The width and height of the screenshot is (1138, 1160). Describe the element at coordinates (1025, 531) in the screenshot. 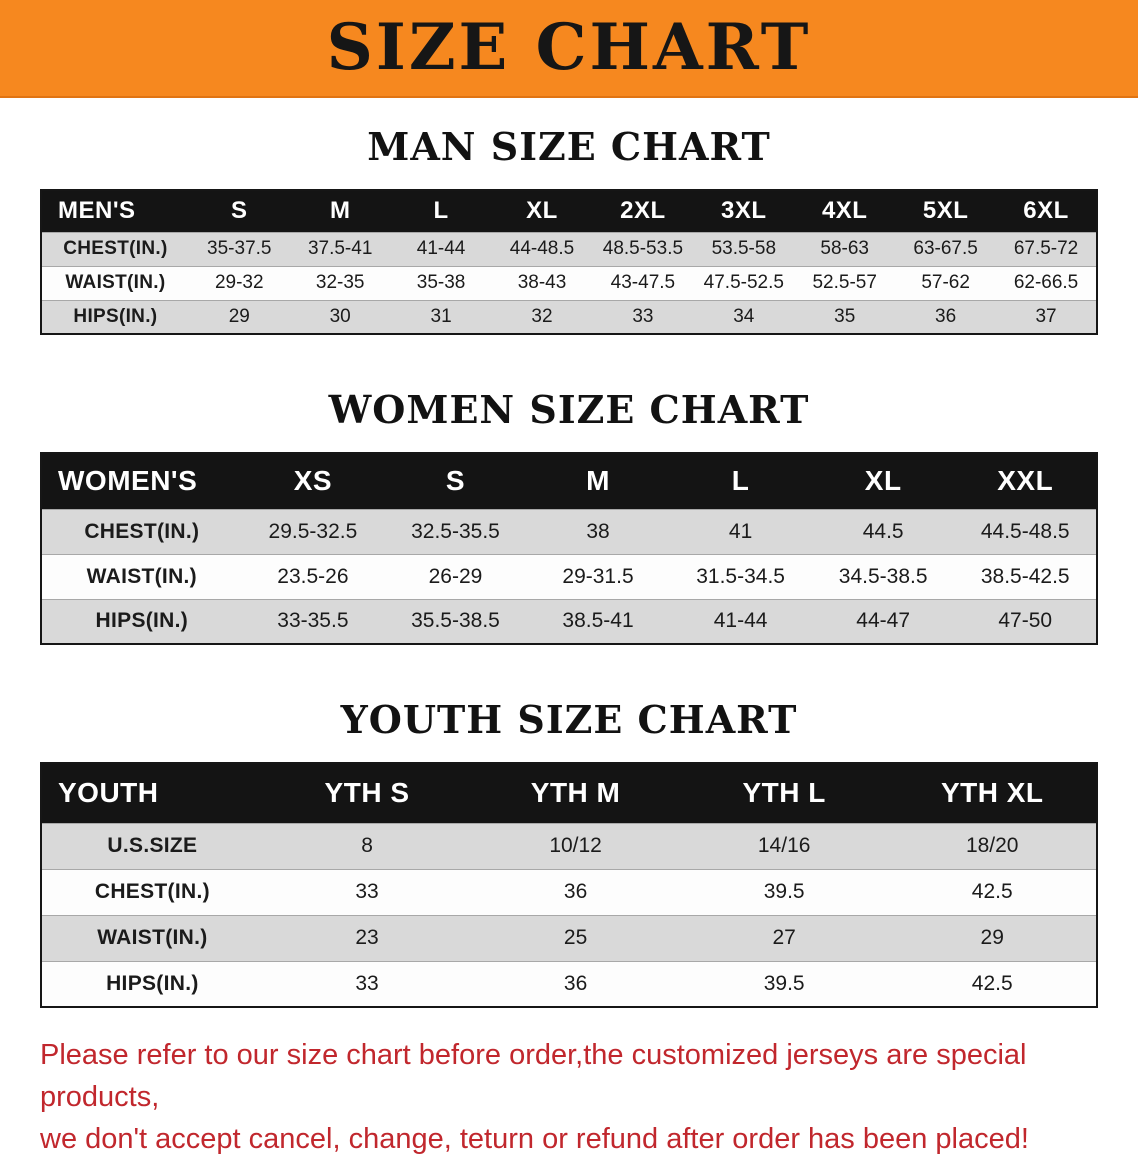

I see `measure-value-cell: 44.5-48.5` at that location.